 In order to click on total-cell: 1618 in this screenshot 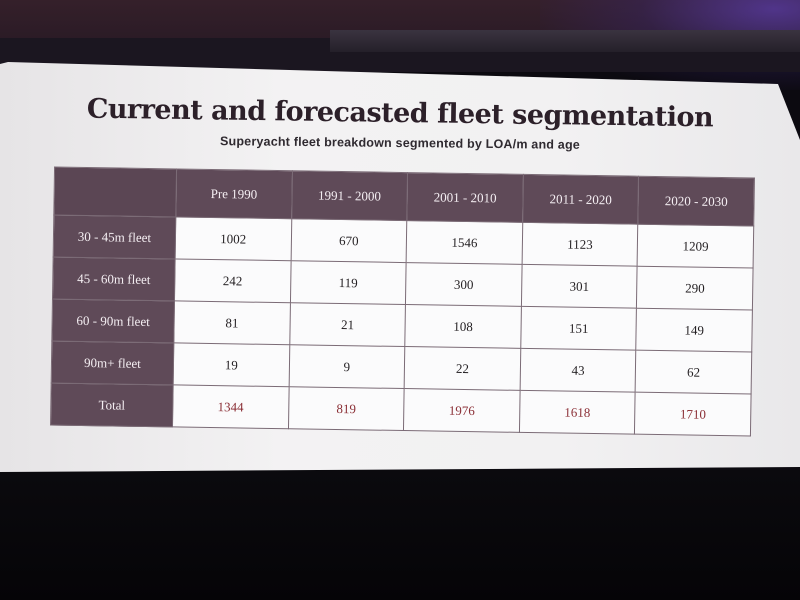, I will do `click(577, 412)`.